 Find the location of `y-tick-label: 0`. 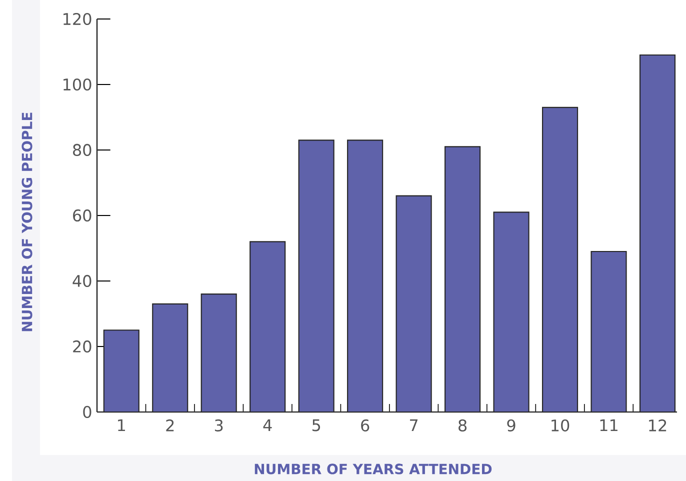

y-tick-label: 0 is located at coordinates (87, 412).